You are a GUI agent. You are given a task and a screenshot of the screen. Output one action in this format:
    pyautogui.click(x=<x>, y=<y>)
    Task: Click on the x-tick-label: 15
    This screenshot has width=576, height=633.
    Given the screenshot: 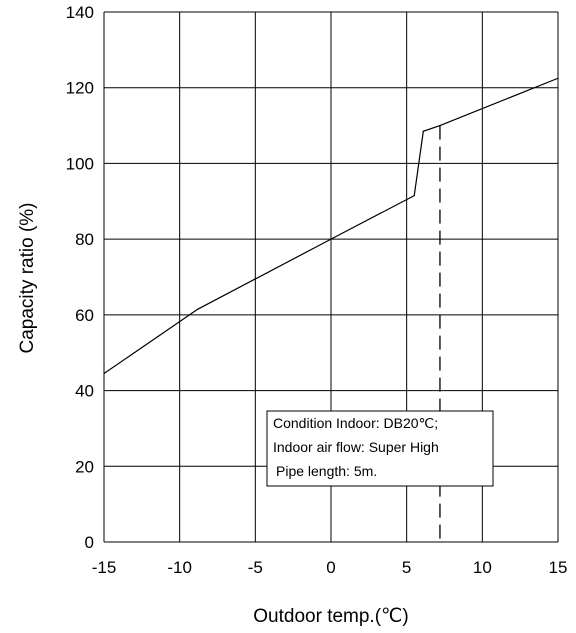 What is the action you would take?
    pyautogui.click(x=558, y=567)
    